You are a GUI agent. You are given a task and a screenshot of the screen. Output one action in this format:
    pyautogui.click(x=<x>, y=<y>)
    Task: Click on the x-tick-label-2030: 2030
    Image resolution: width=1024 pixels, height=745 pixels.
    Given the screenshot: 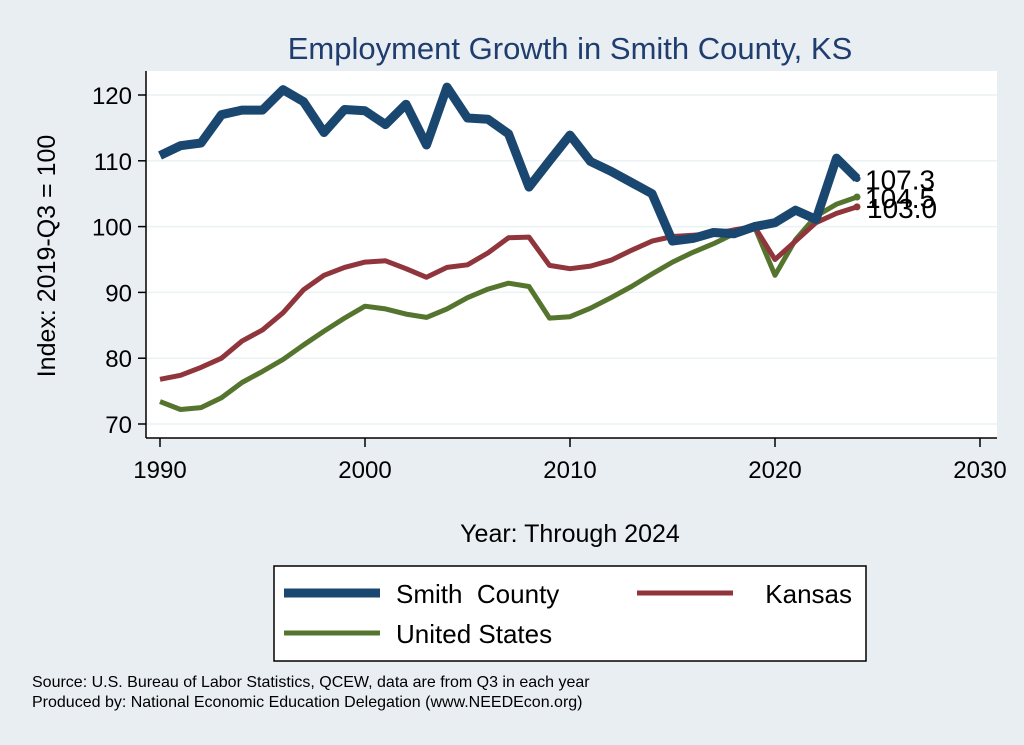 What is the action you would take?
    pyautogui.click(x=979, y=470)
    